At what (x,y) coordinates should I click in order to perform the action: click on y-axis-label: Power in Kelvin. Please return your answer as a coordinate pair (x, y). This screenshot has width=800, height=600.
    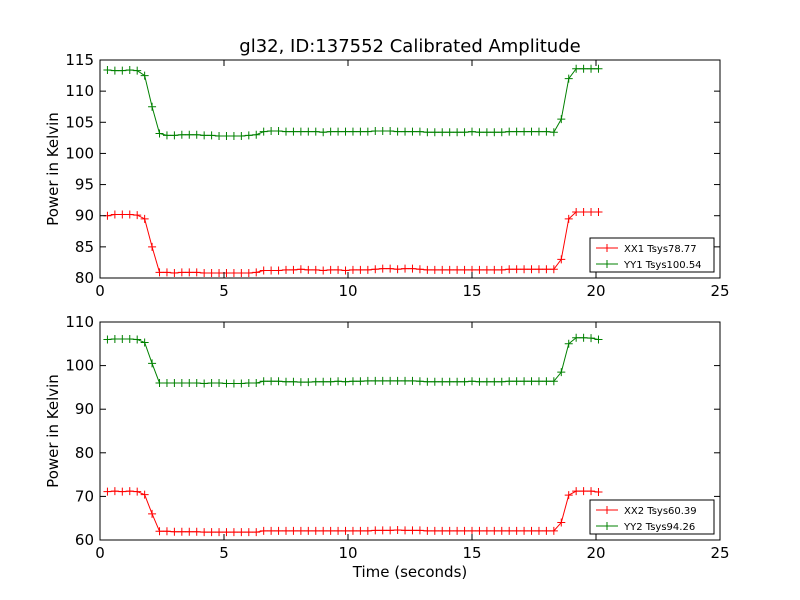
    Looking at the image, I should click on (53, 169).